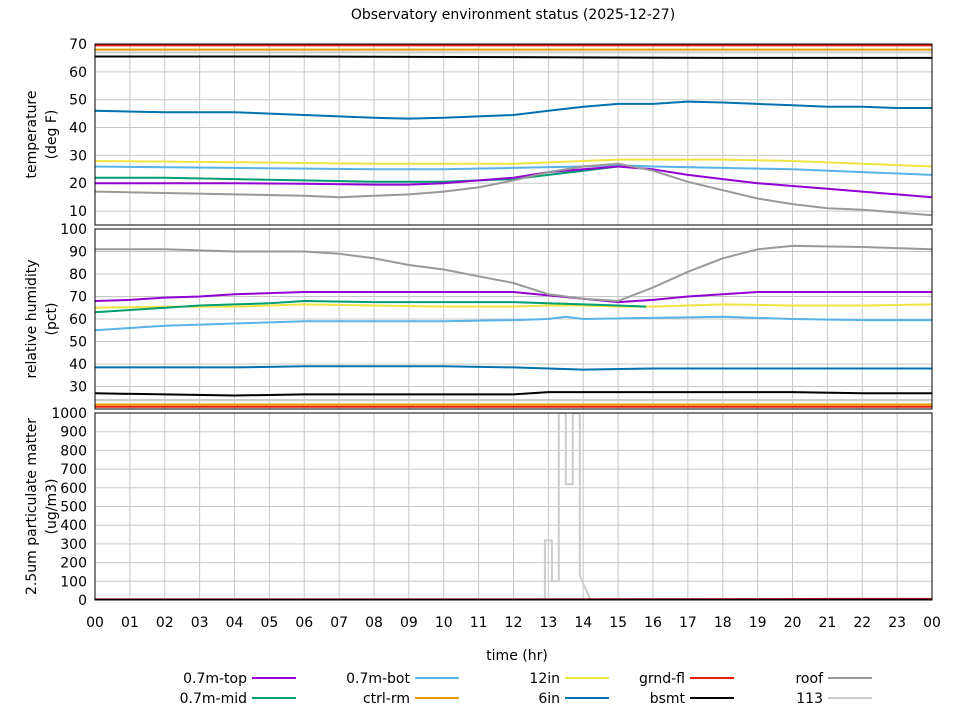 This screenshot has height=720, width=960. Describe the element at coordinates (549, 699) in the screenshot. I see `legend-label: 6in` at that location.